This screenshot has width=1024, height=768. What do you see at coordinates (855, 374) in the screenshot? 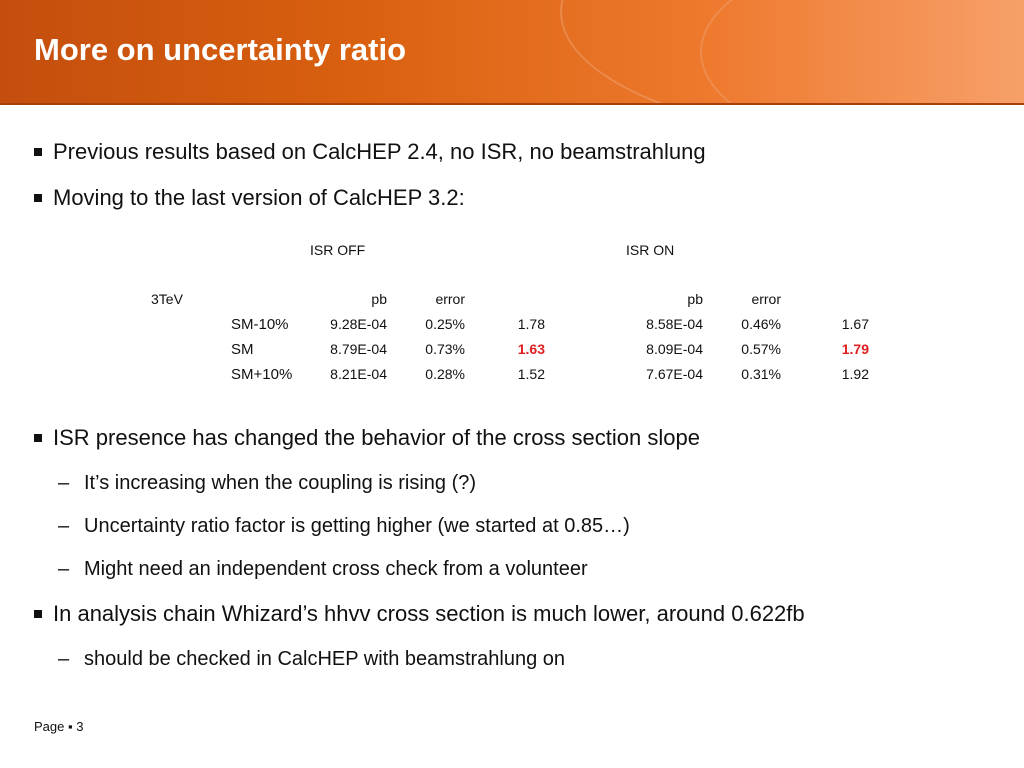
I see `table-cell: 1.92` at bounding box center [855, 374].